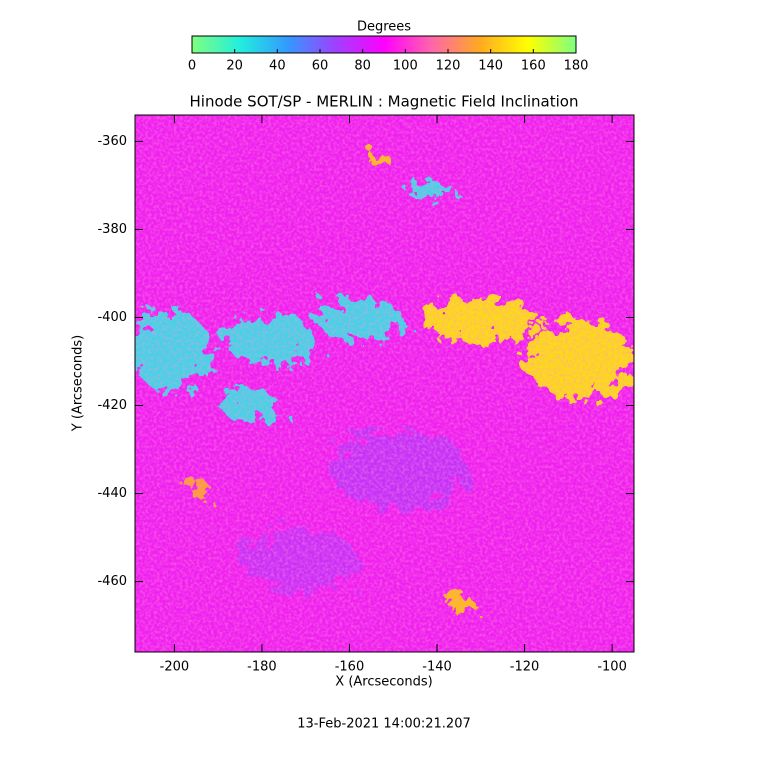 The image size is (768, 768). Describe the element at coordinates (175, 667) in the screenshot. I see `x-tick-label: -200` at that location.